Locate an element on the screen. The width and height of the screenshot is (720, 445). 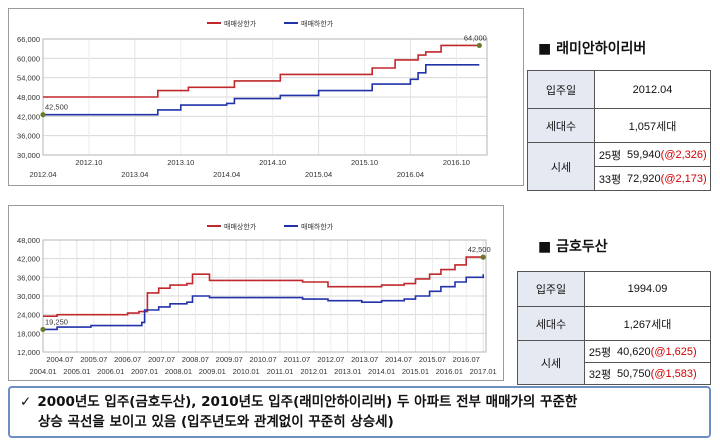
x-tick-label: 2006.07 is located at coordinates (127, 359).